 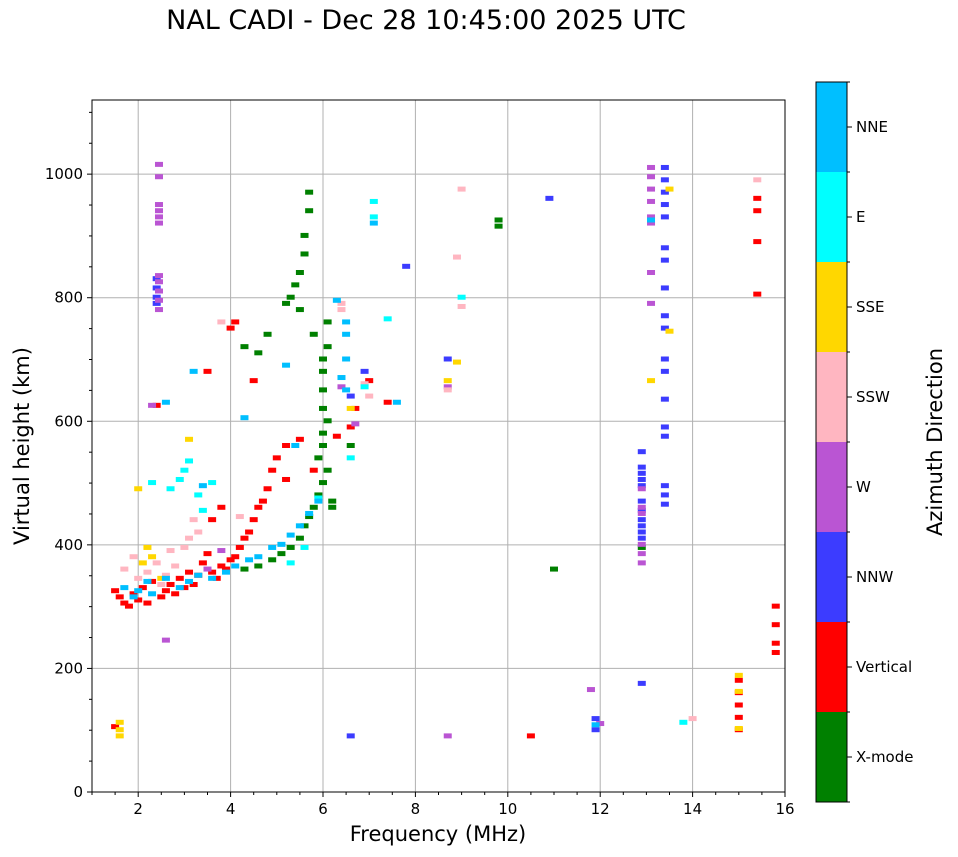 What do you see at coordinates (416, 809) in the screenshot?
I see `x-tick-label: 8` at bounding box center [416, 809].